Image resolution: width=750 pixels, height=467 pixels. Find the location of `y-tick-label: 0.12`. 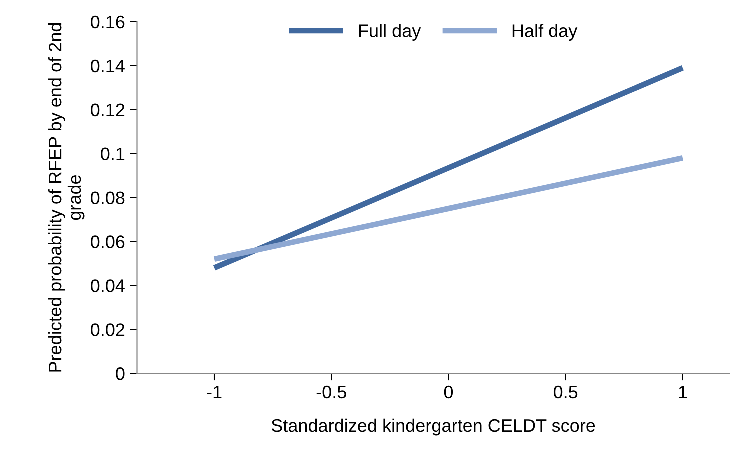

y-tick-label: 0.12 is located at coordinates (108, 110).